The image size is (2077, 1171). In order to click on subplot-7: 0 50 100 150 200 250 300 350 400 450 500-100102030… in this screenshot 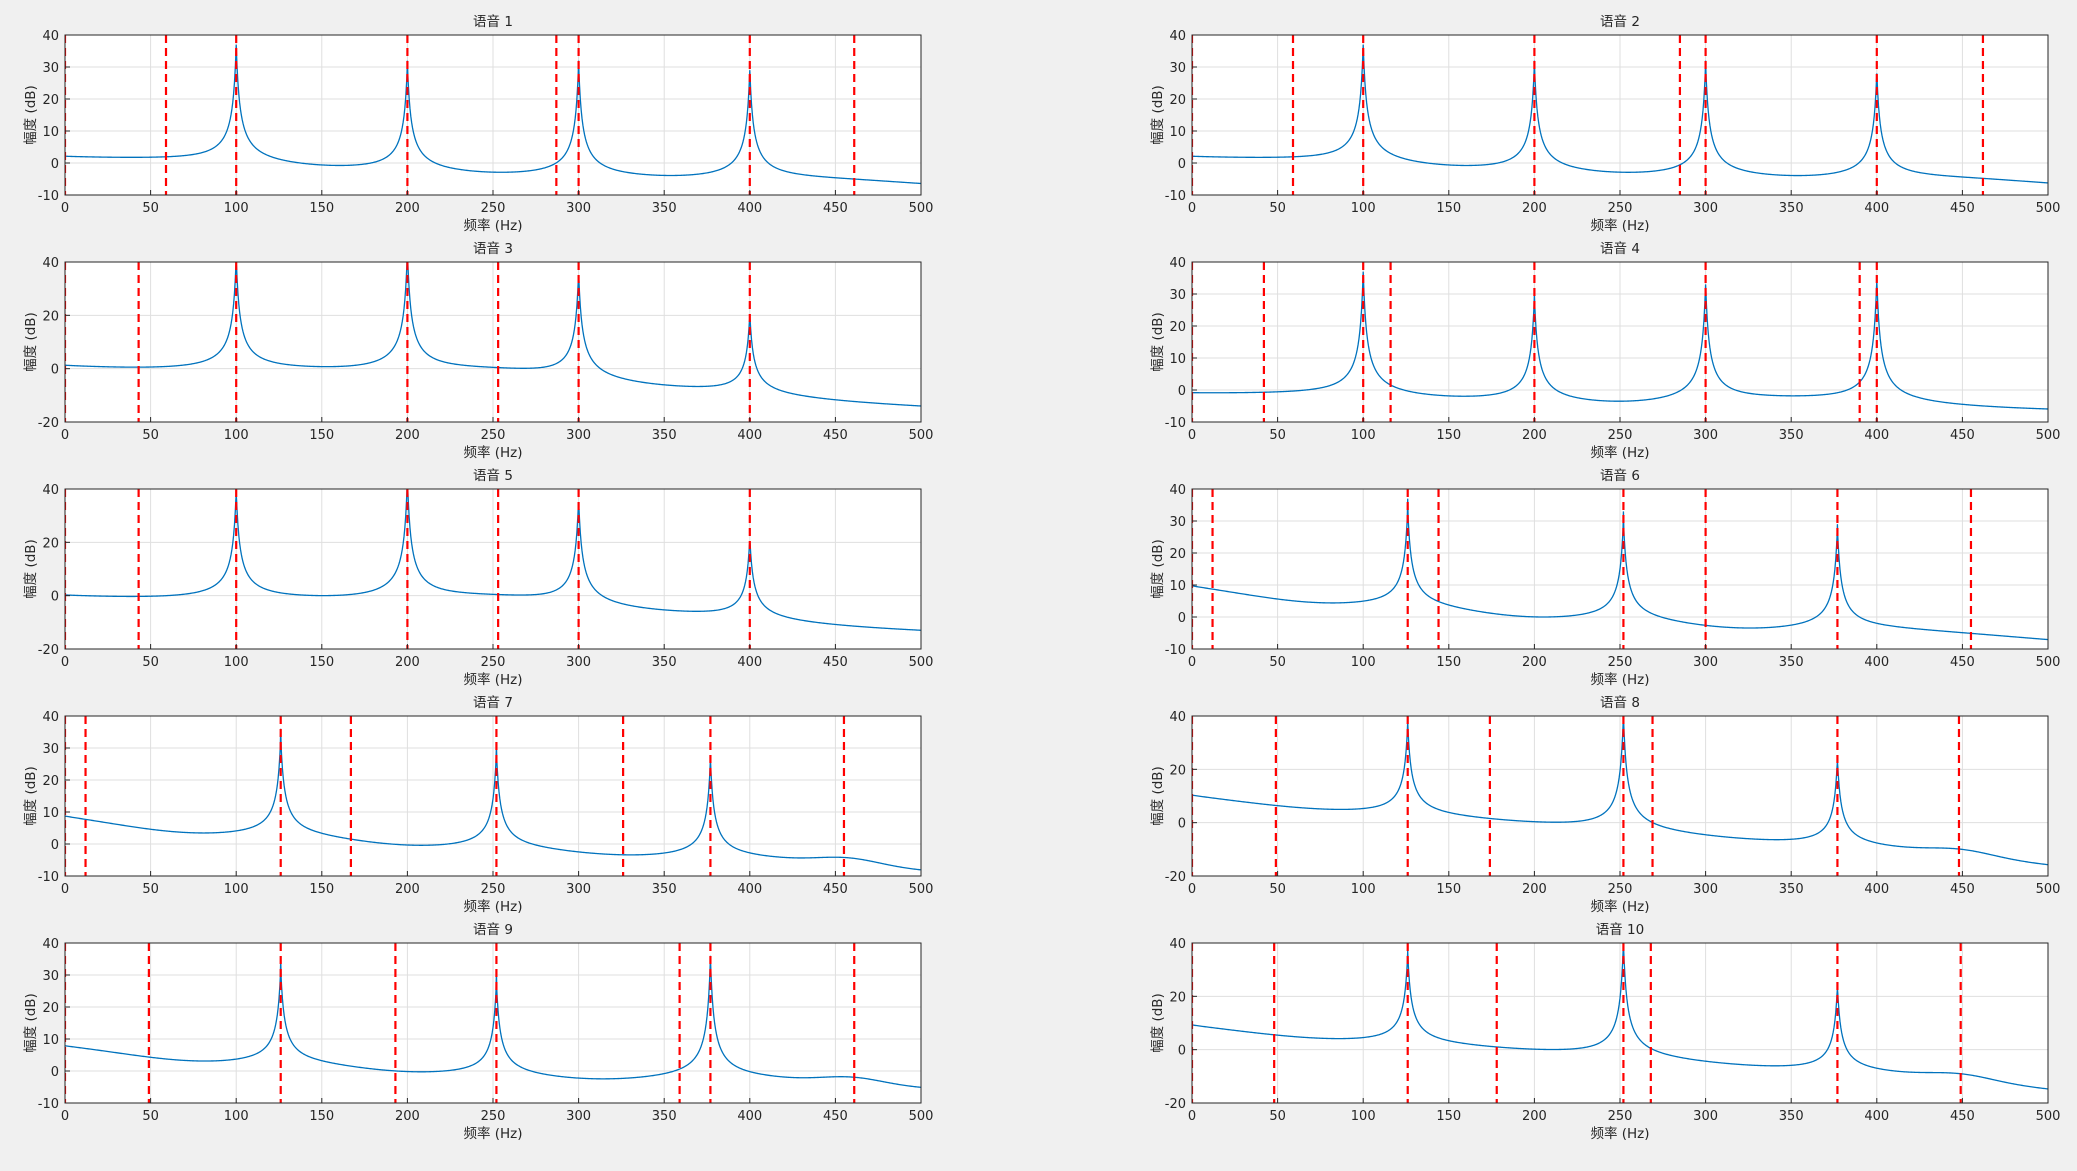, I will do `click(478, 804)`.